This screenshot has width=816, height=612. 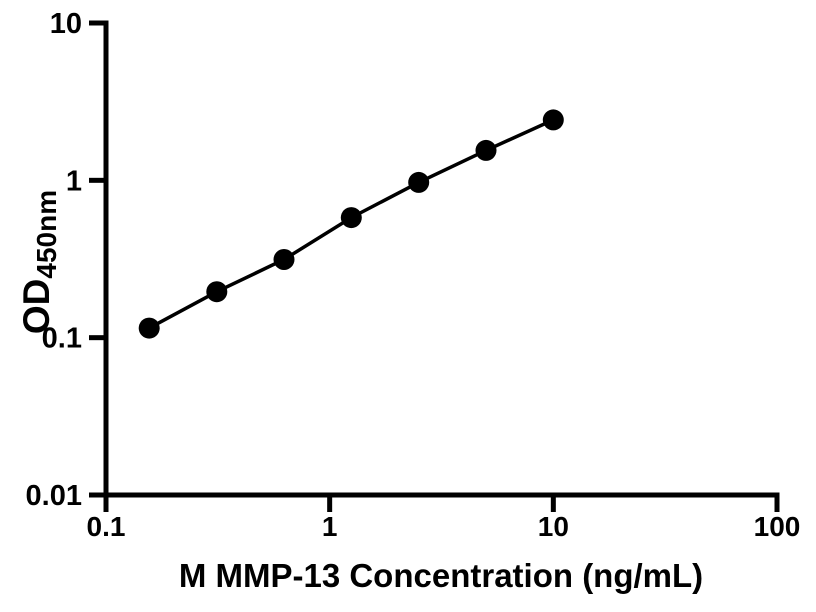 What do you see at coordinates (106, 526) in the screenshot?
I see `x-tick-label: 0.1` at bounding box center [106, 526].